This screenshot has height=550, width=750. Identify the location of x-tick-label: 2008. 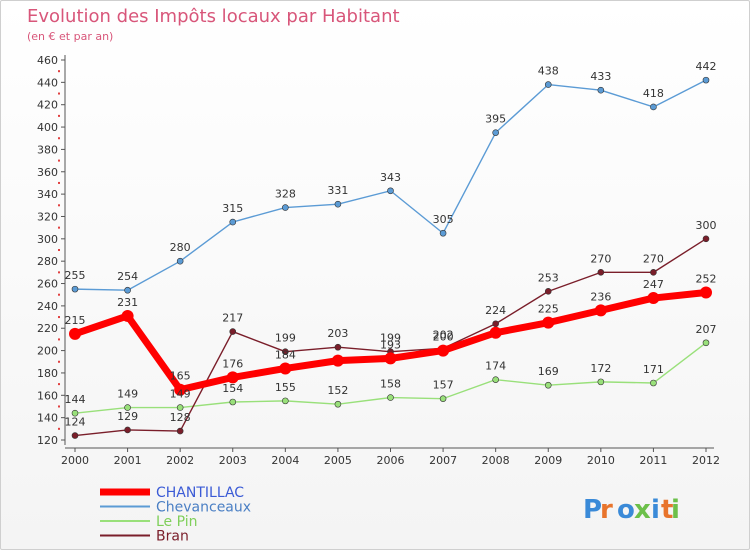
(496, 460).